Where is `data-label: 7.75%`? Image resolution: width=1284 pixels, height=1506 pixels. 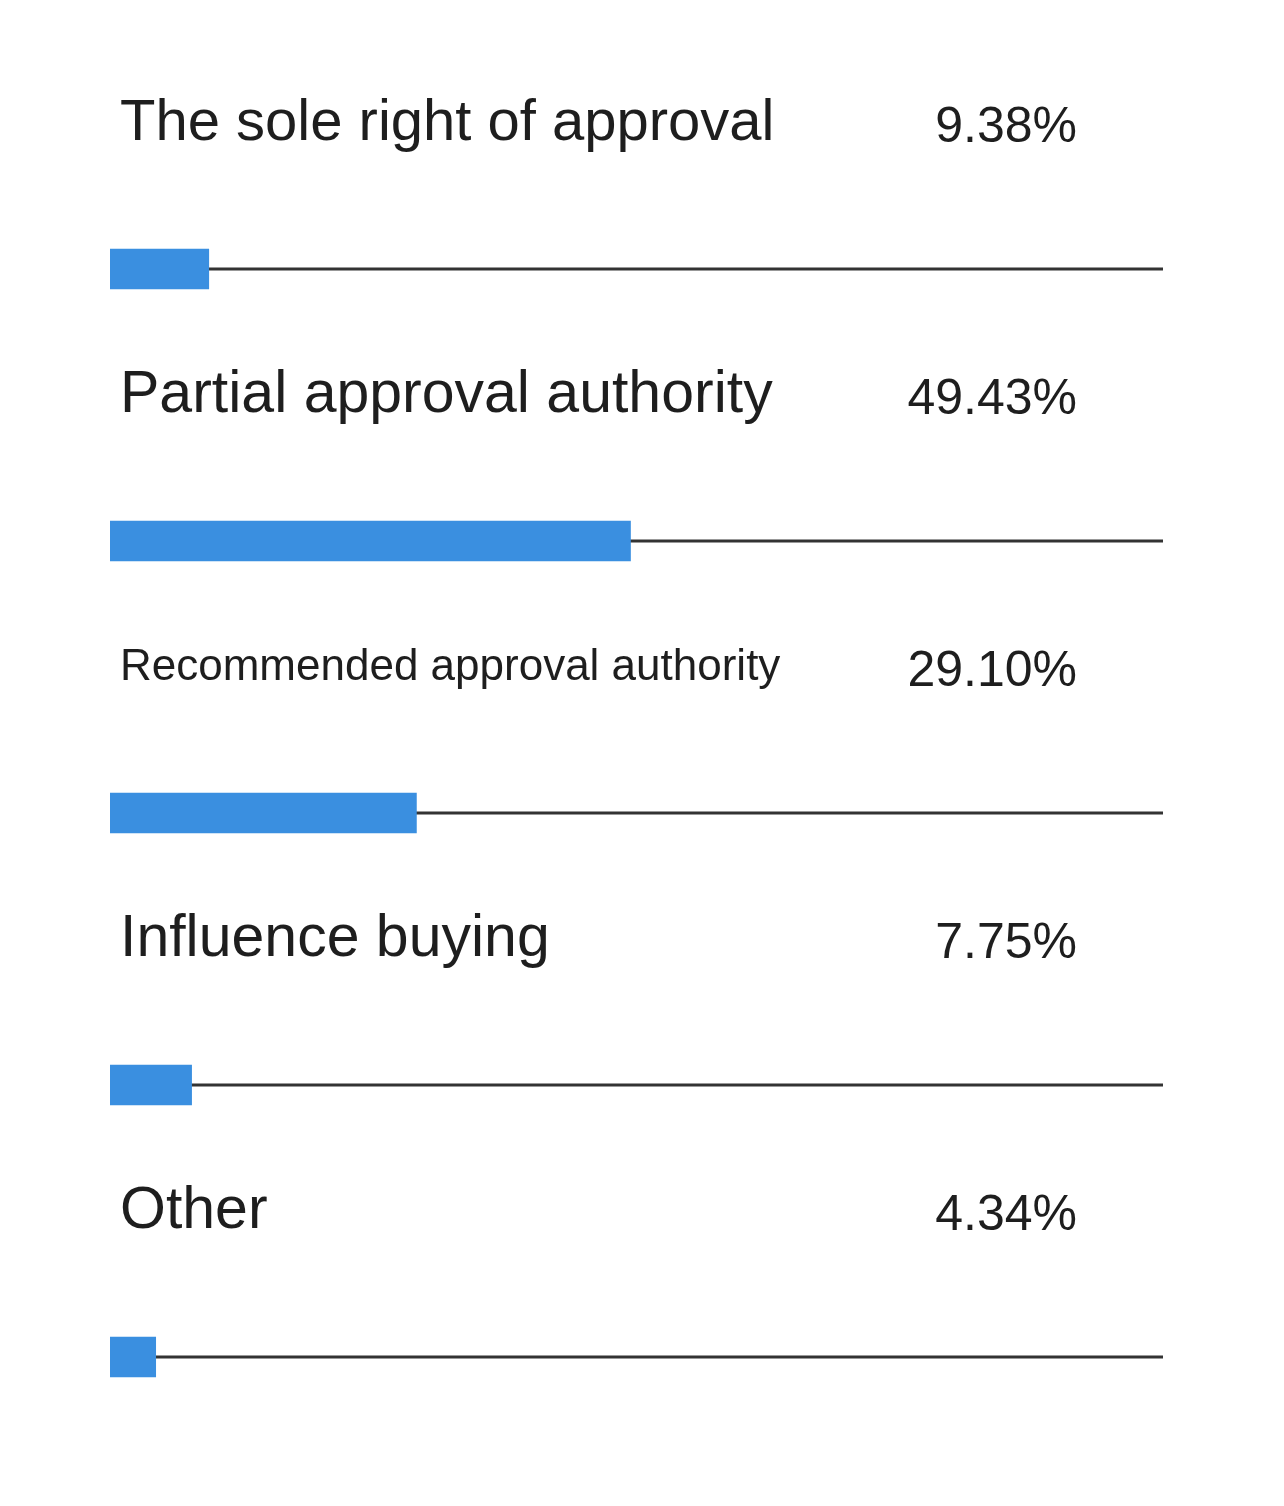
data-label: 7.75% is located at coordinates (1006, 940).